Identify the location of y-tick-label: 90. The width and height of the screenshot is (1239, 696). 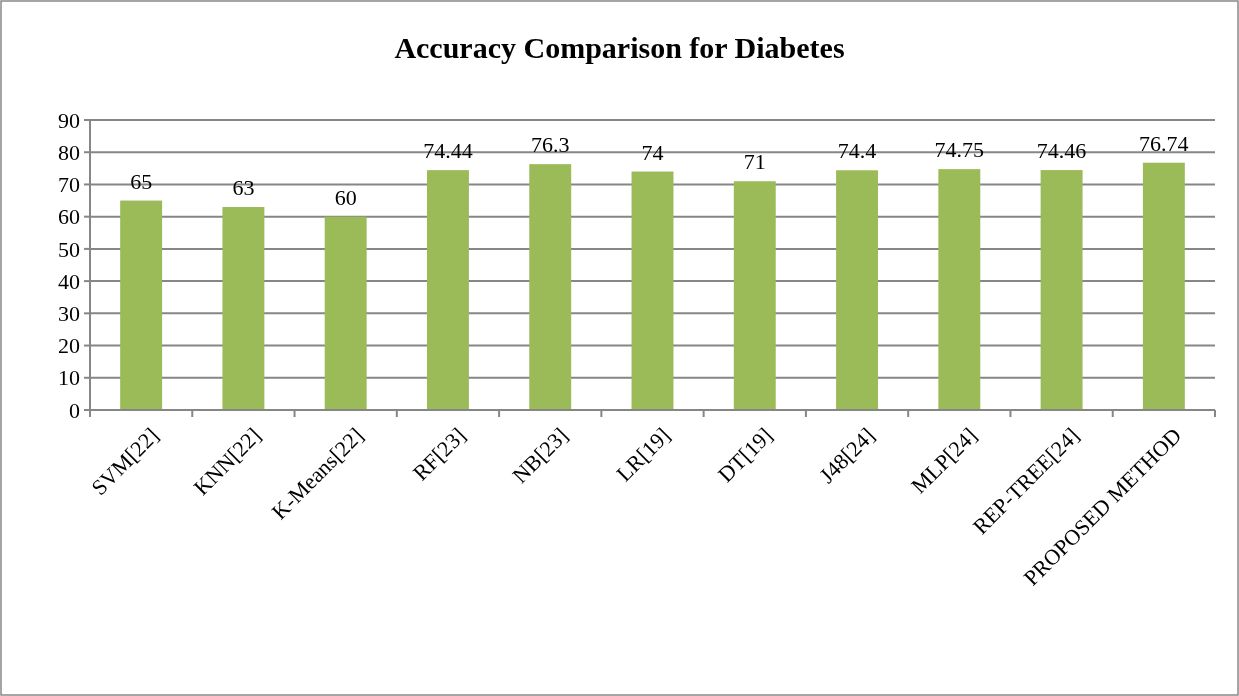
(69, 120).